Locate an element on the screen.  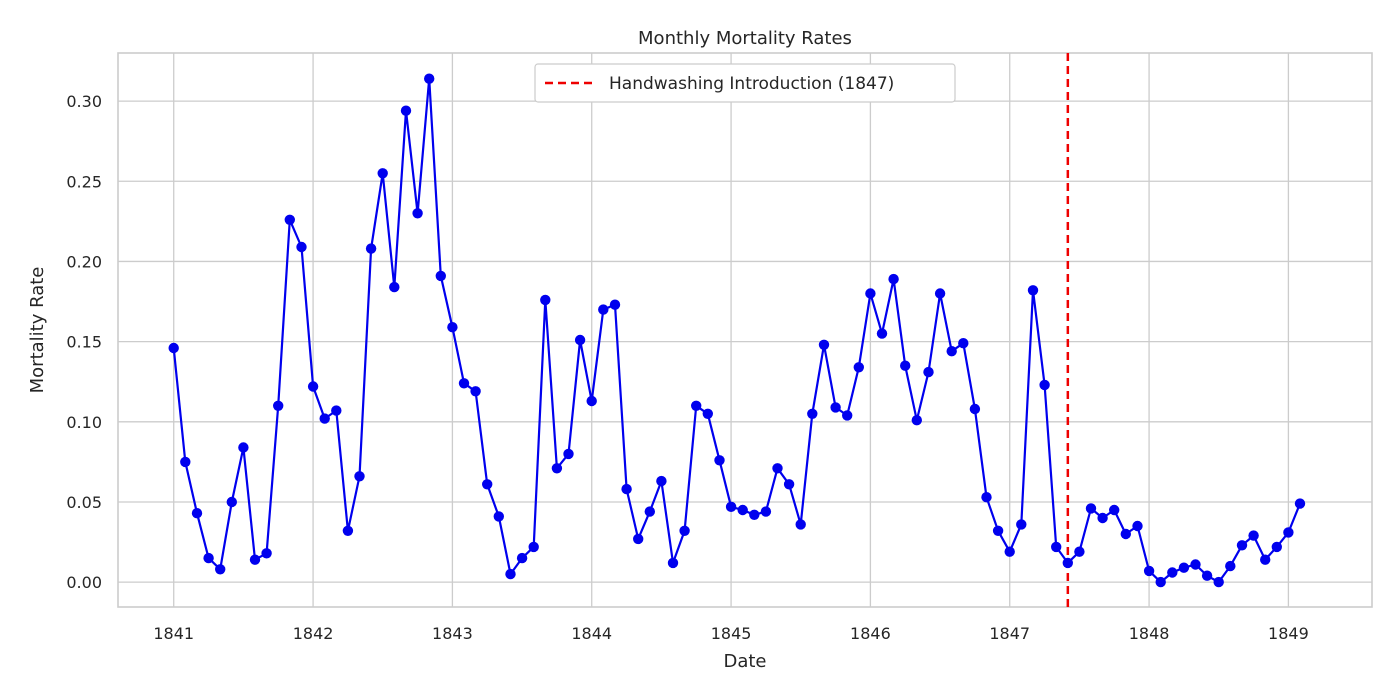
y-tick-label: 0.20 is located at coordinates (84, 261).